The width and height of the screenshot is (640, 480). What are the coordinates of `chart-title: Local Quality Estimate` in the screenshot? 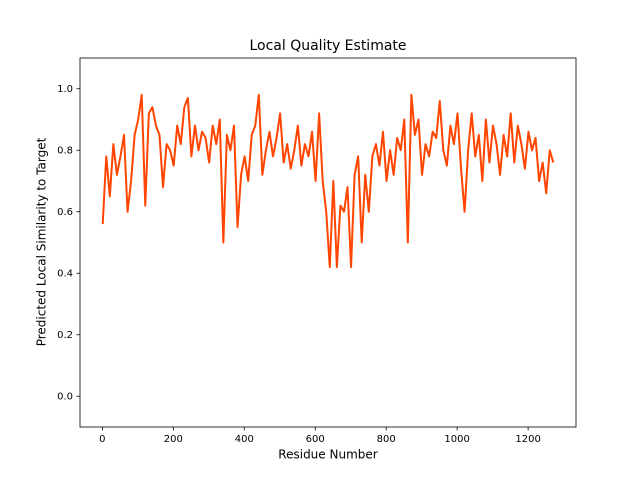 It's located at (327, 46).